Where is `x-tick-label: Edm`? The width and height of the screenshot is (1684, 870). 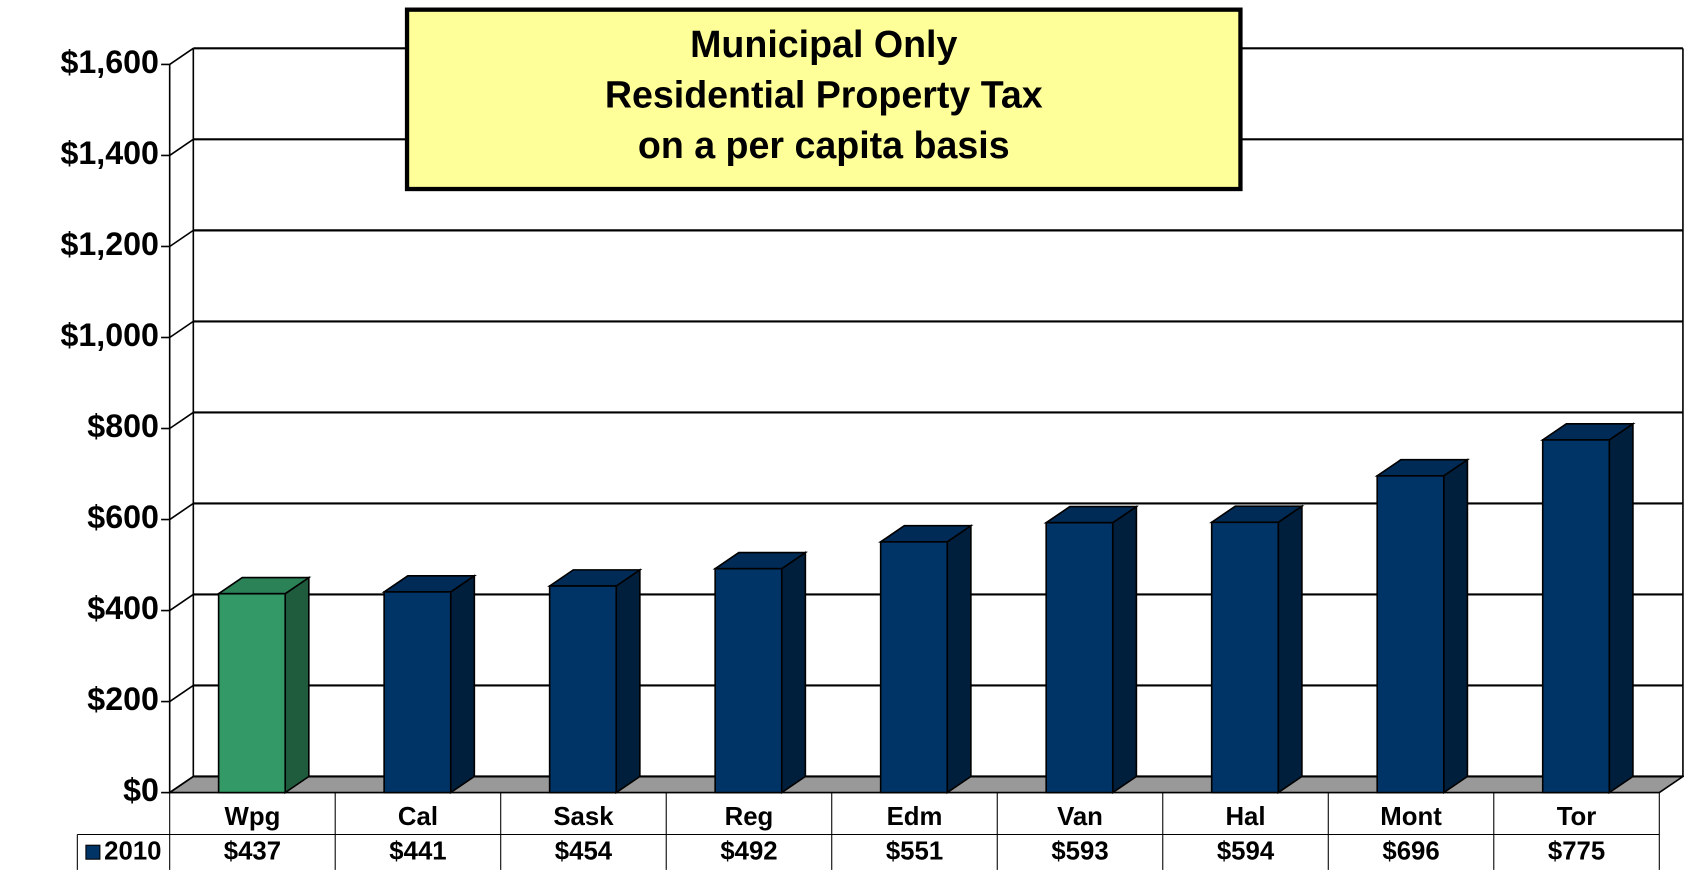 x-tick-label: Edm is located at coordinates (915, 817).